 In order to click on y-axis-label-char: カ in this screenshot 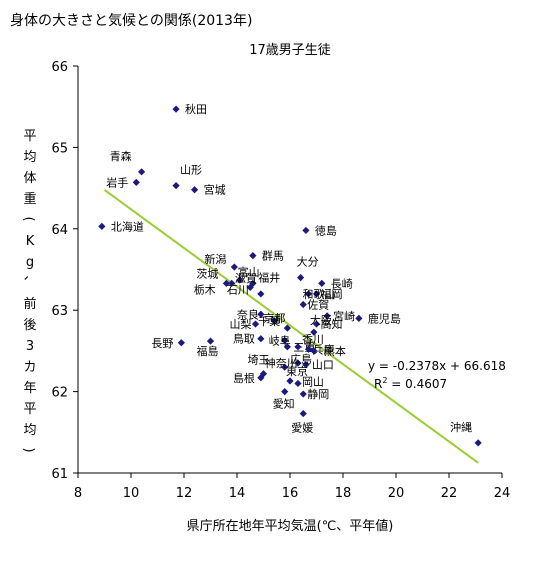, I will do `click(29, 367)`.